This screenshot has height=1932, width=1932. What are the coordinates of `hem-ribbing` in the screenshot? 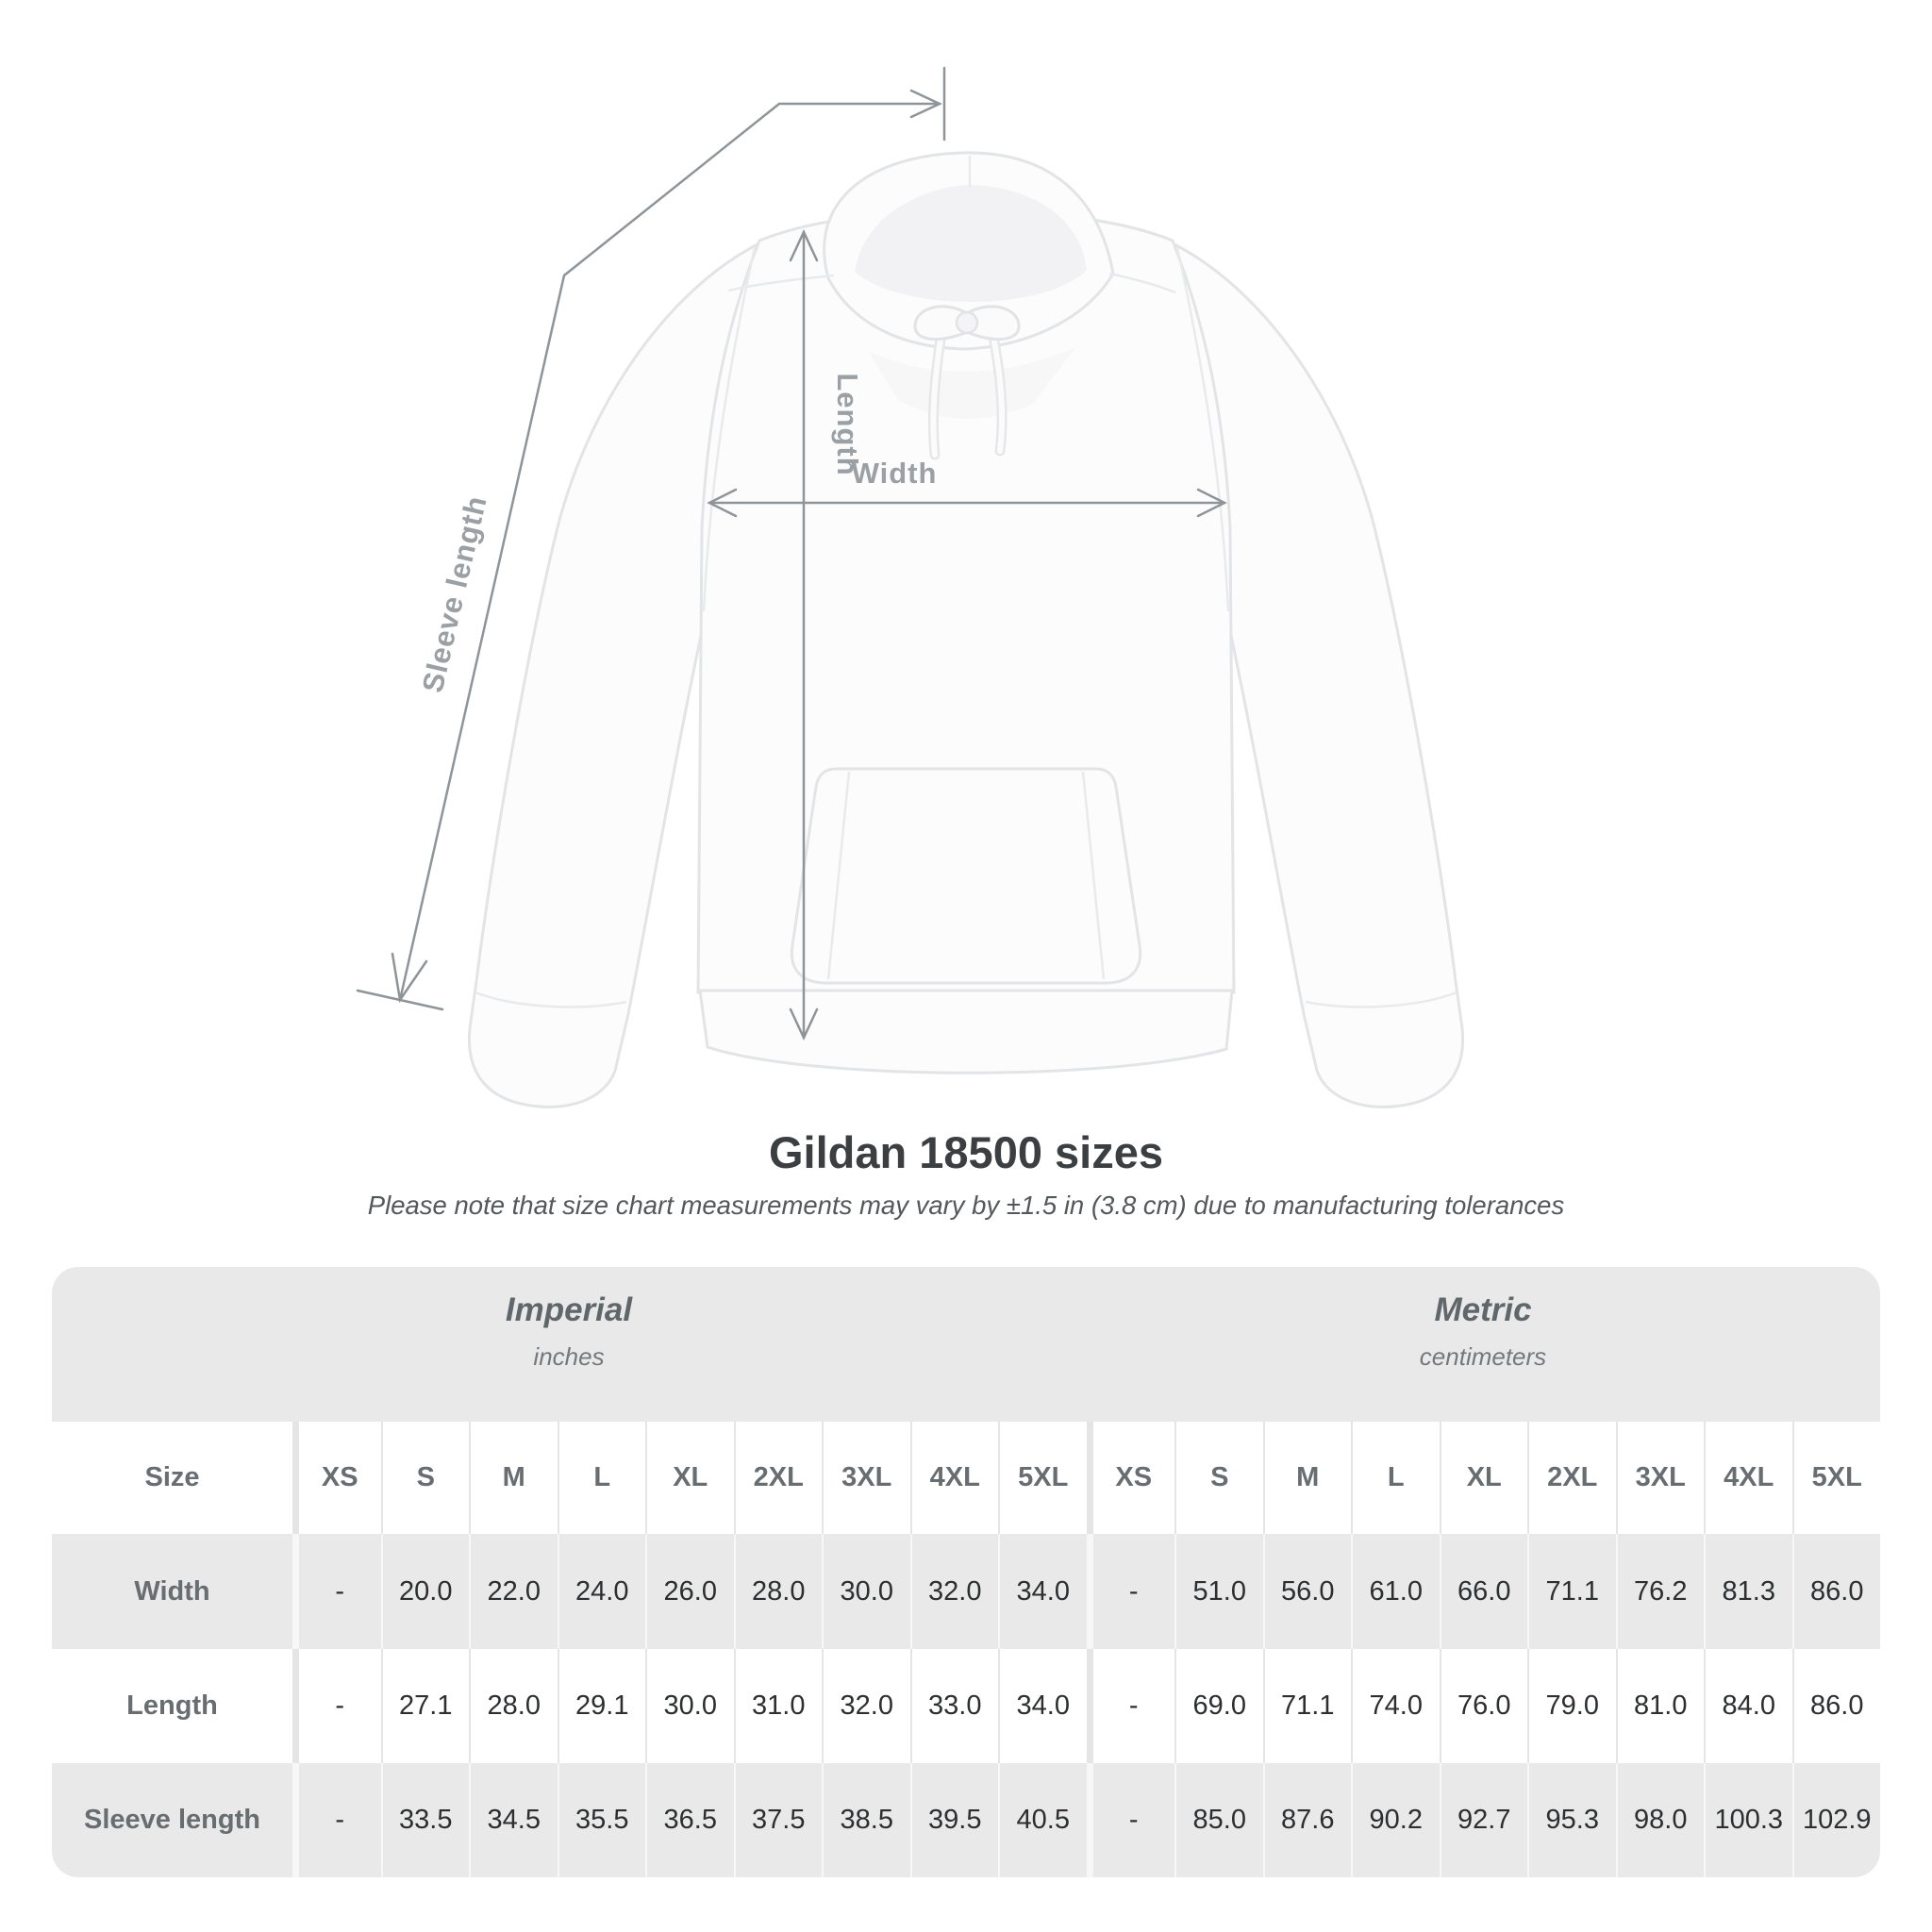 It's located at (966, 1032).